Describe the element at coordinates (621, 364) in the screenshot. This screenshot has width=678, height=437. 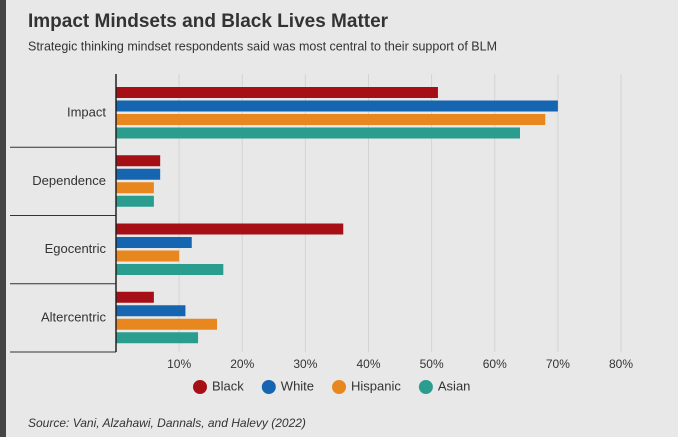
I see `x-tick-label: 80%` at that location.